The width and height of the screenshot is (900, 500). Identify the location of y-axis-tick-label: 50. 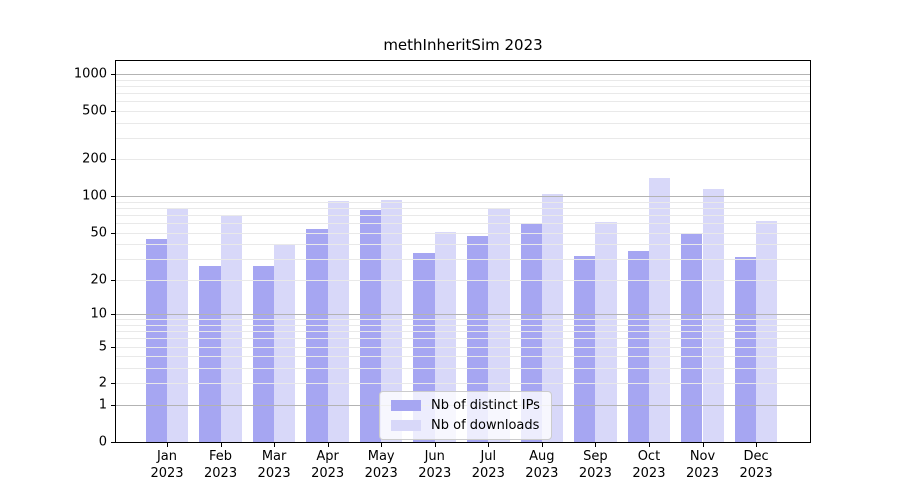
(98, 233).